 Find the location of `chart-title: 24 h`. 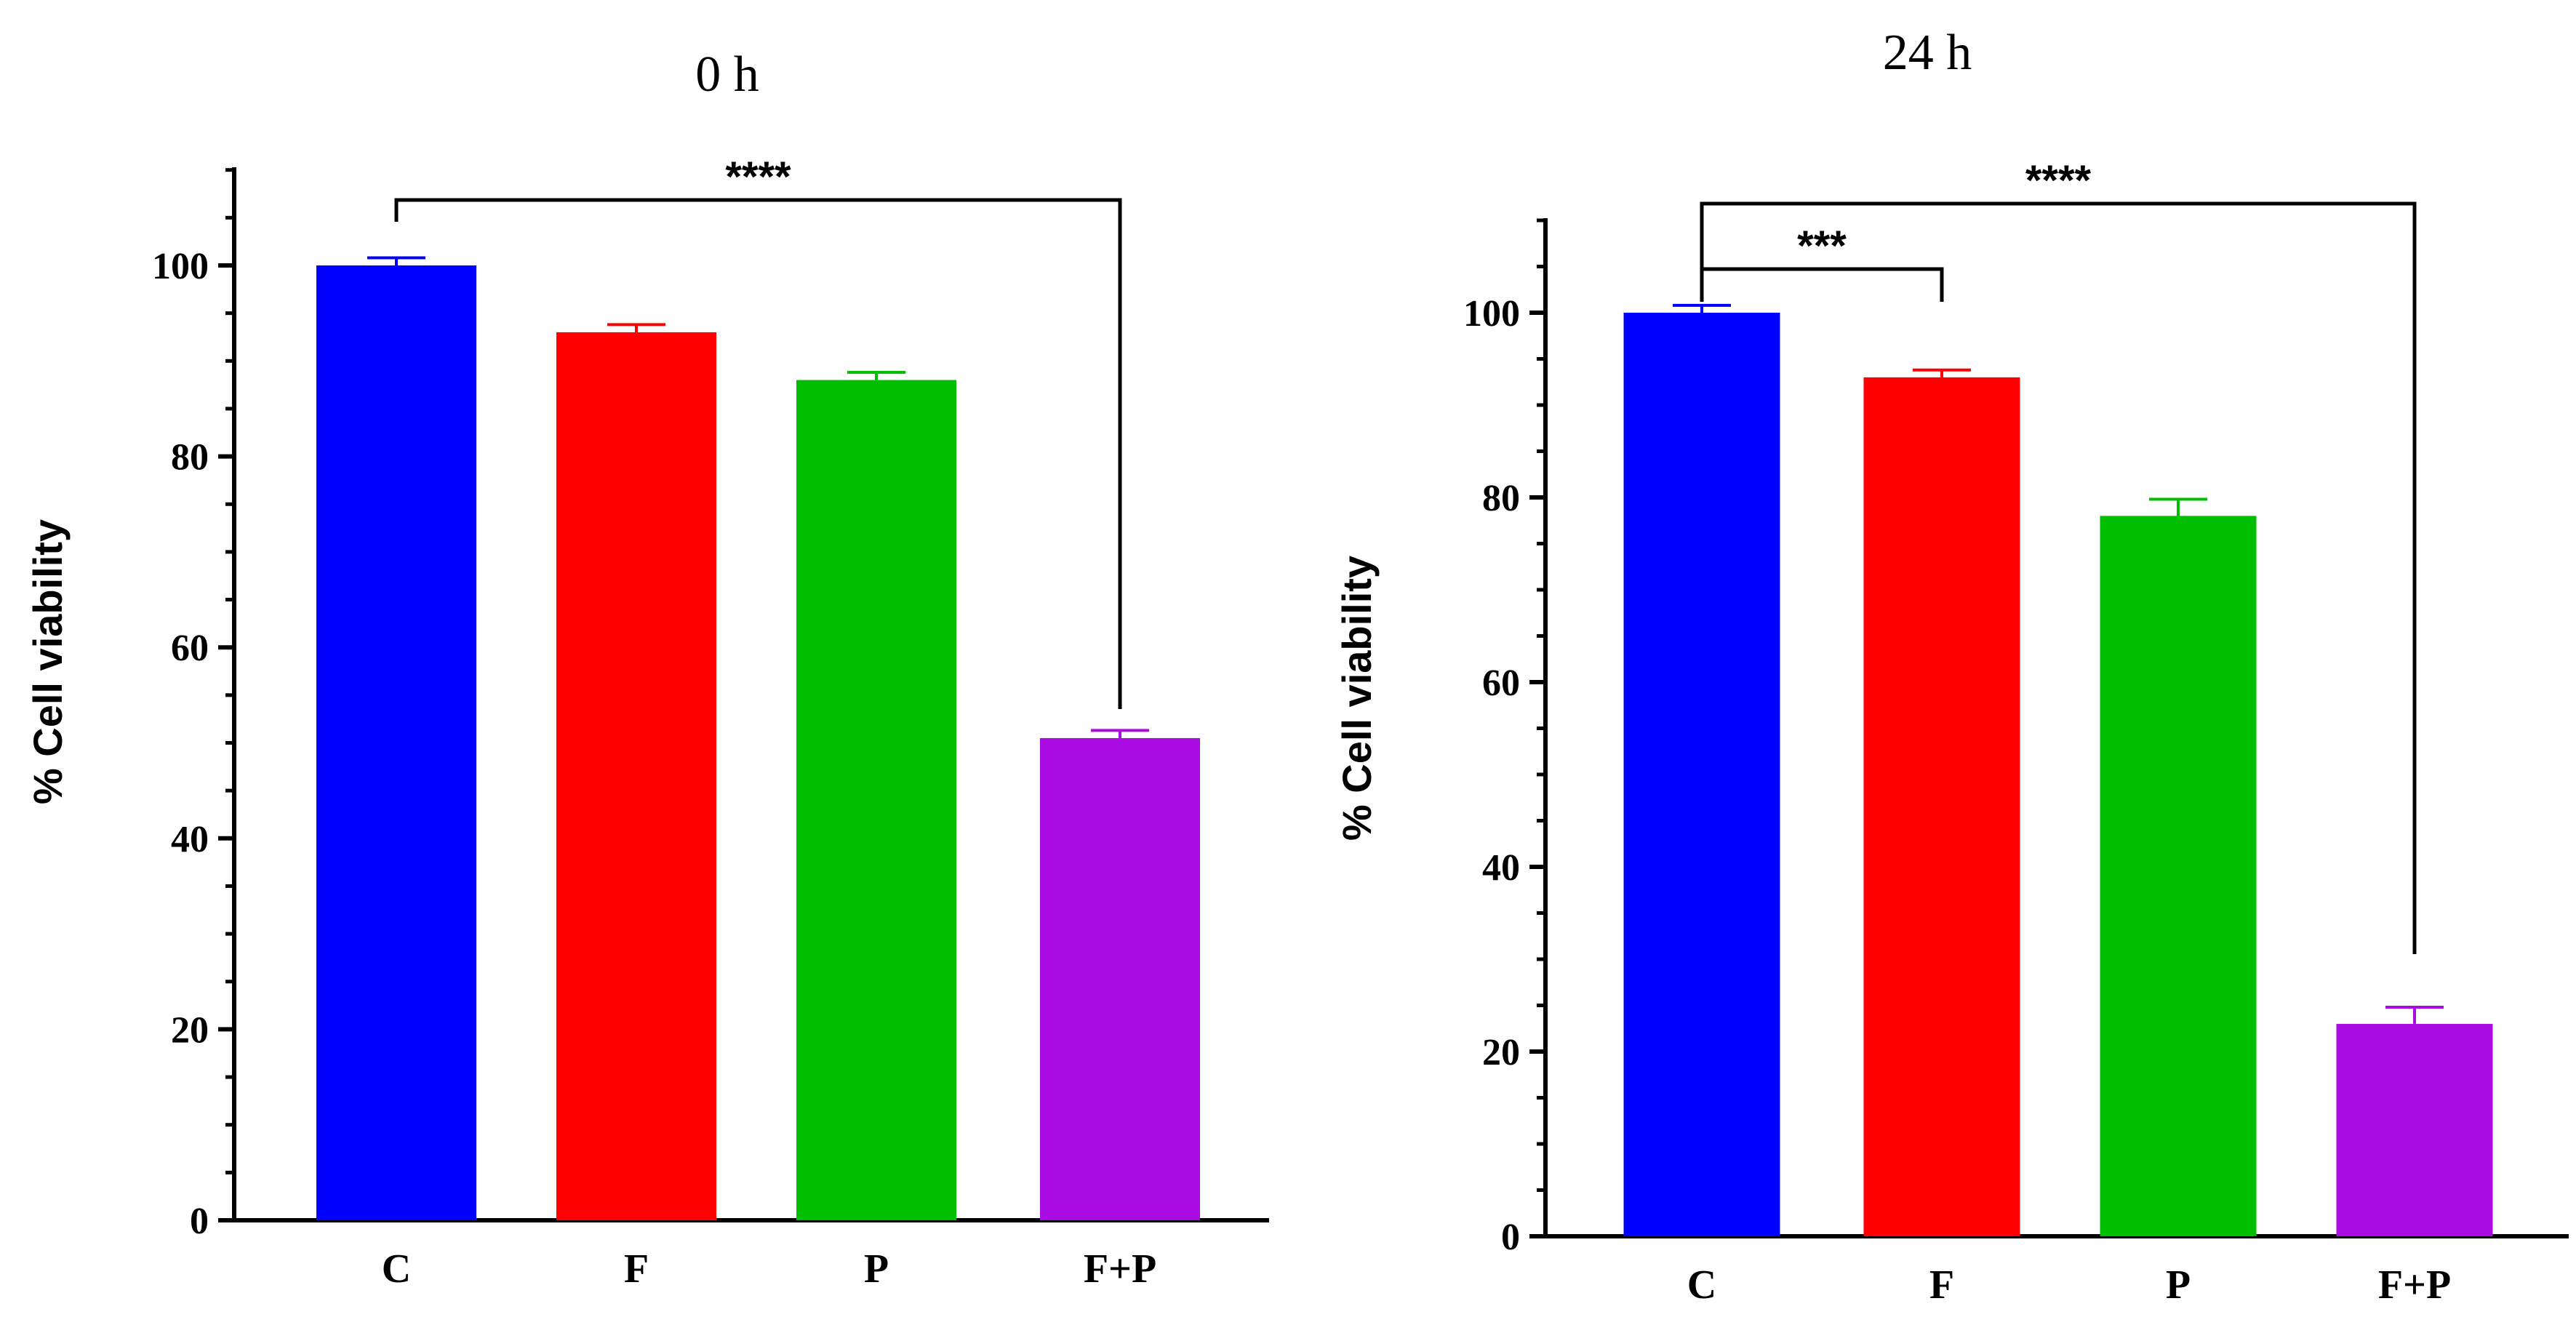

chart-title: 24 h is located at coordinates (1927, 53).